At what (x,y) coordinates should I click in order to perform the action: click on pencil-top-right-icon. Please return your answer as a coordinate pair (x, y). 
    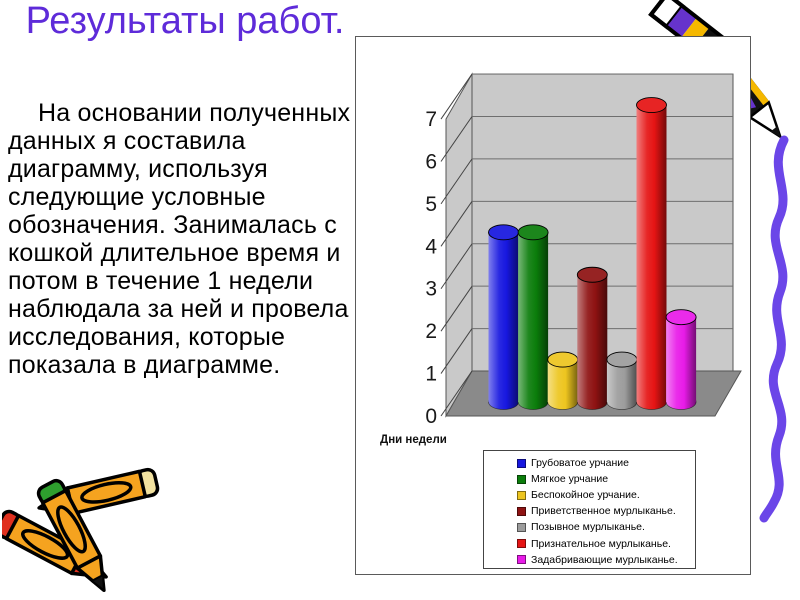
    Looking at the image, I should click on (698, 18).